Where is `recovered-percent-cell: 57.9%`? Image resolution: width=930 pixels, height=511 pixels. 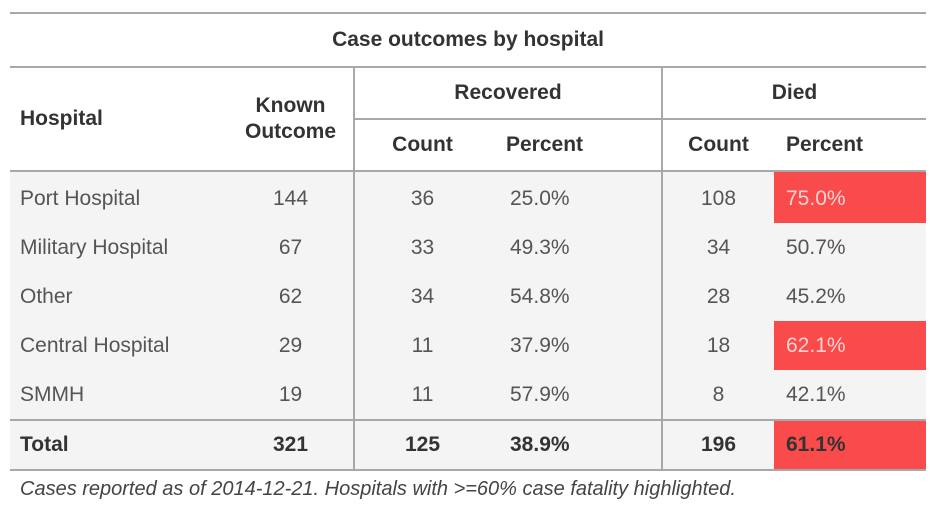
recovered-percent-cell: 57.9% is located at coordinates (576, 395).